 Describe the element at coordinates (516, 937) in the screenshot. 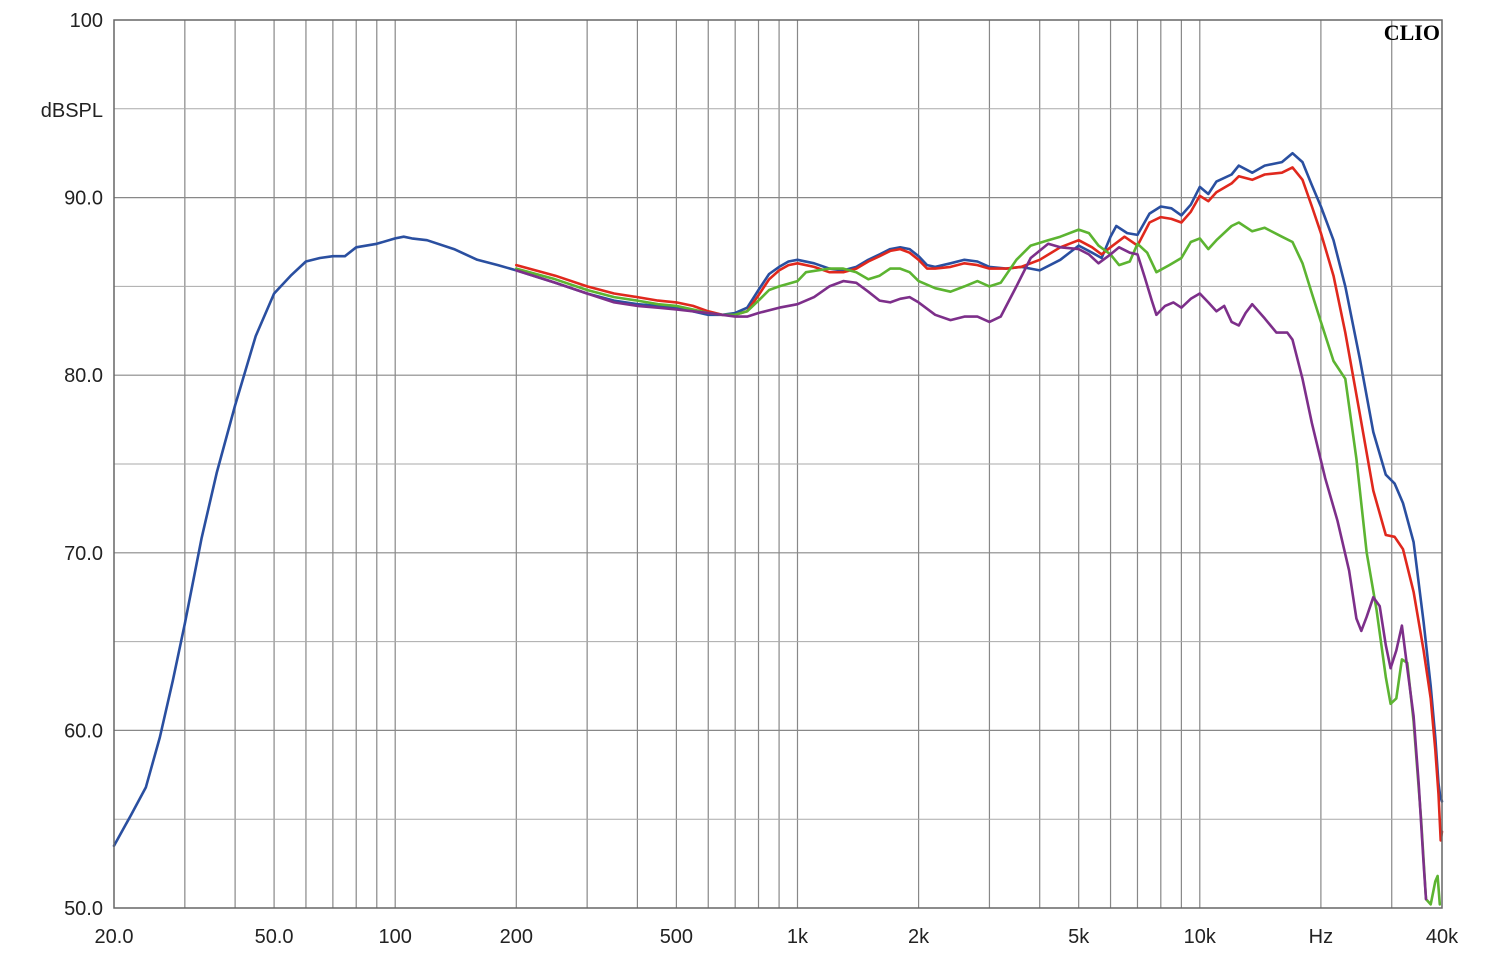

I see `x-tick-label: 200` at that location.